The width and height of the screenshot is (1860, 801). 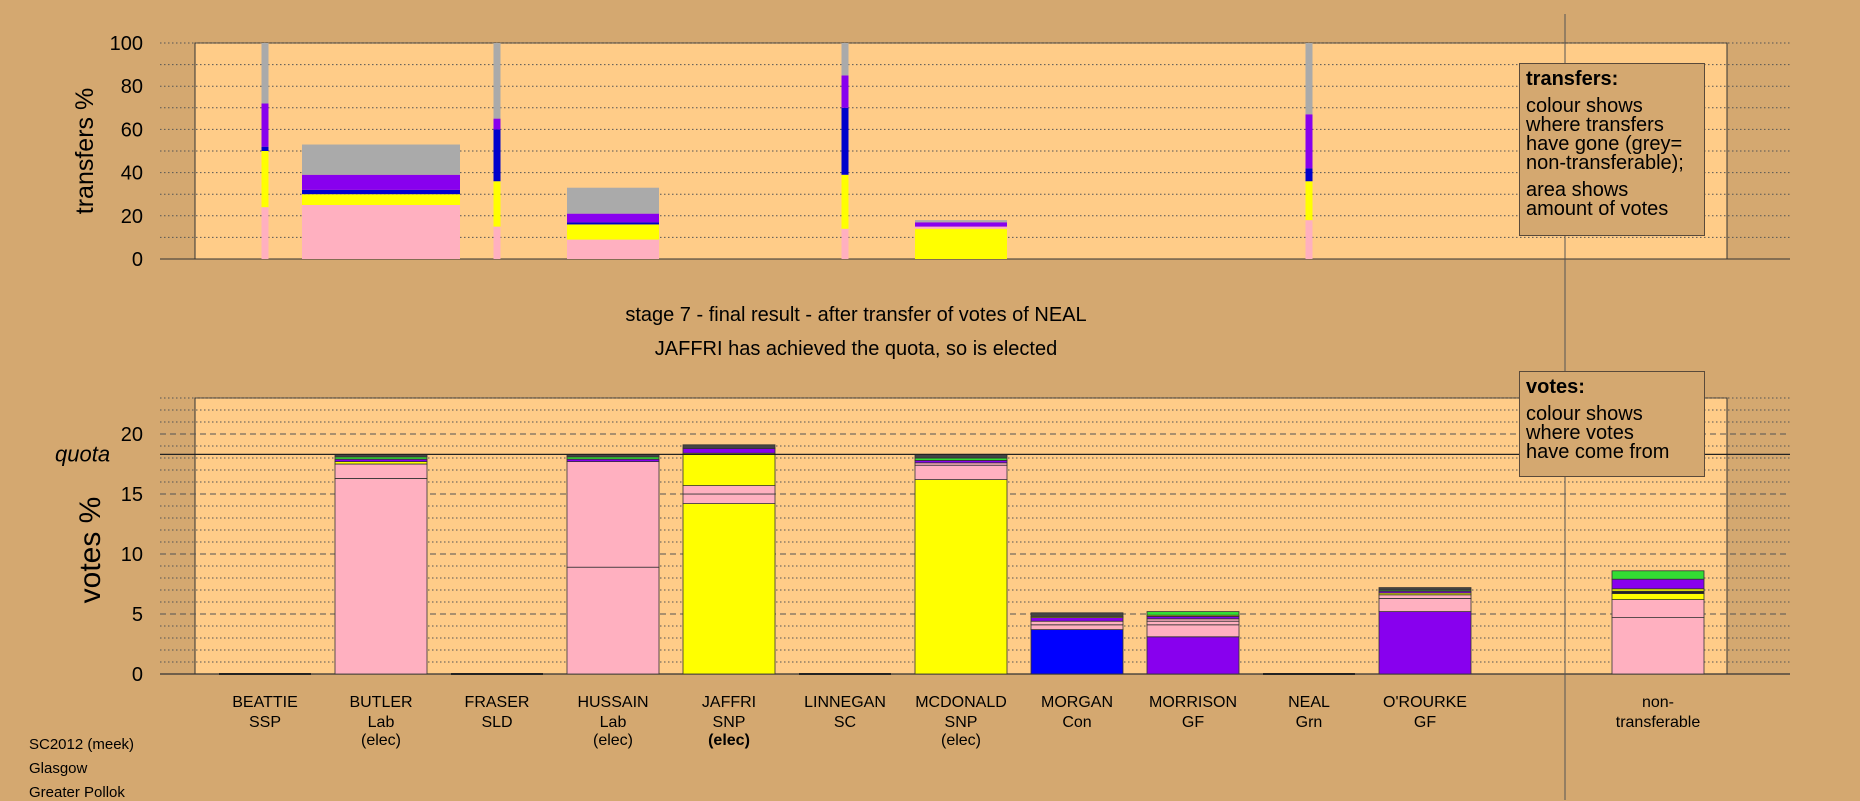 I want to click on votes-legend-line: colour shows, so click(x=1584, y=414).